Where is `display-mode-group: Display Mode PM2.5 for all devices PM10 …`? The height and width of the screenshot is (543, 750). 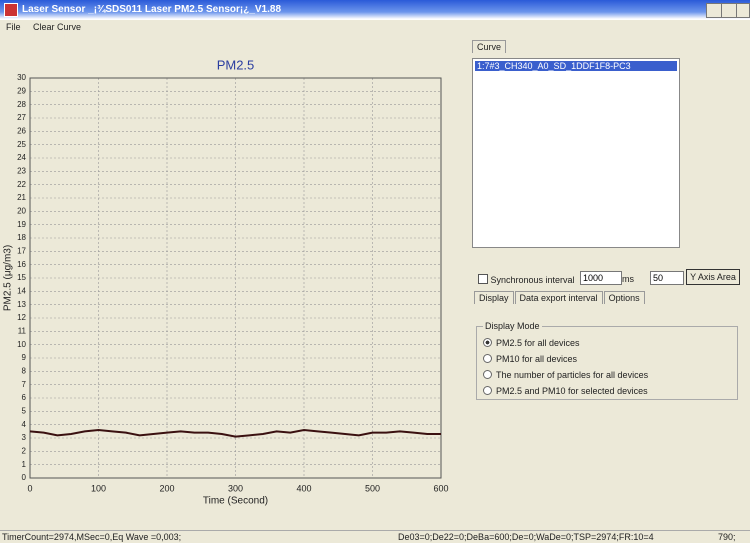 display-mode-group: Display Mode PM2.5 for all devices PM10 … is located at coordinates (607, 360).